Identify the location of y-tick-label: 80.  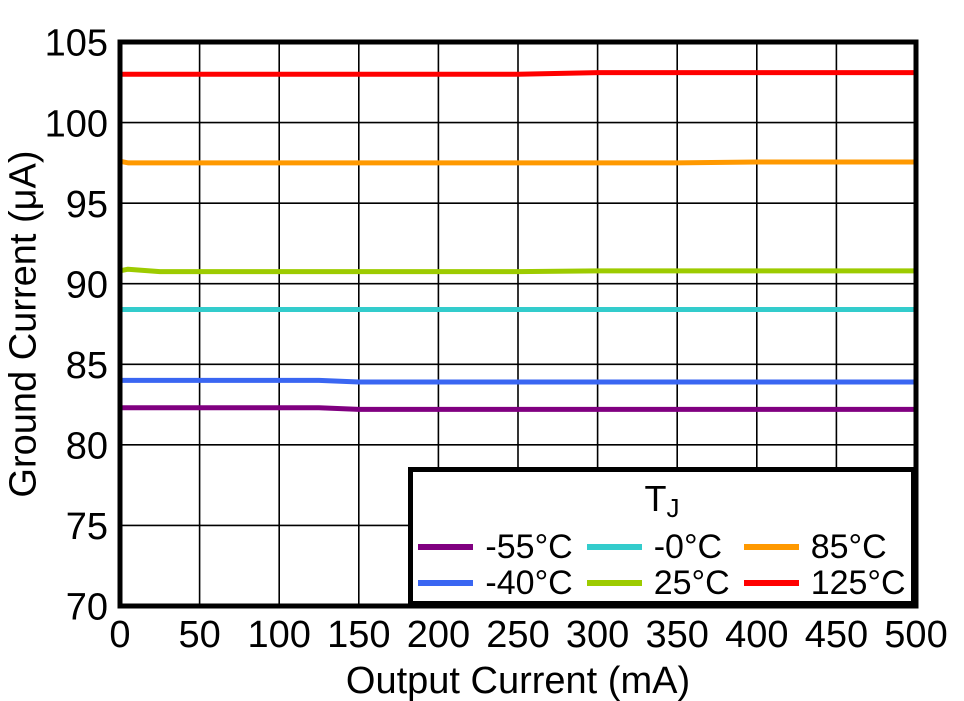
(87, 447).